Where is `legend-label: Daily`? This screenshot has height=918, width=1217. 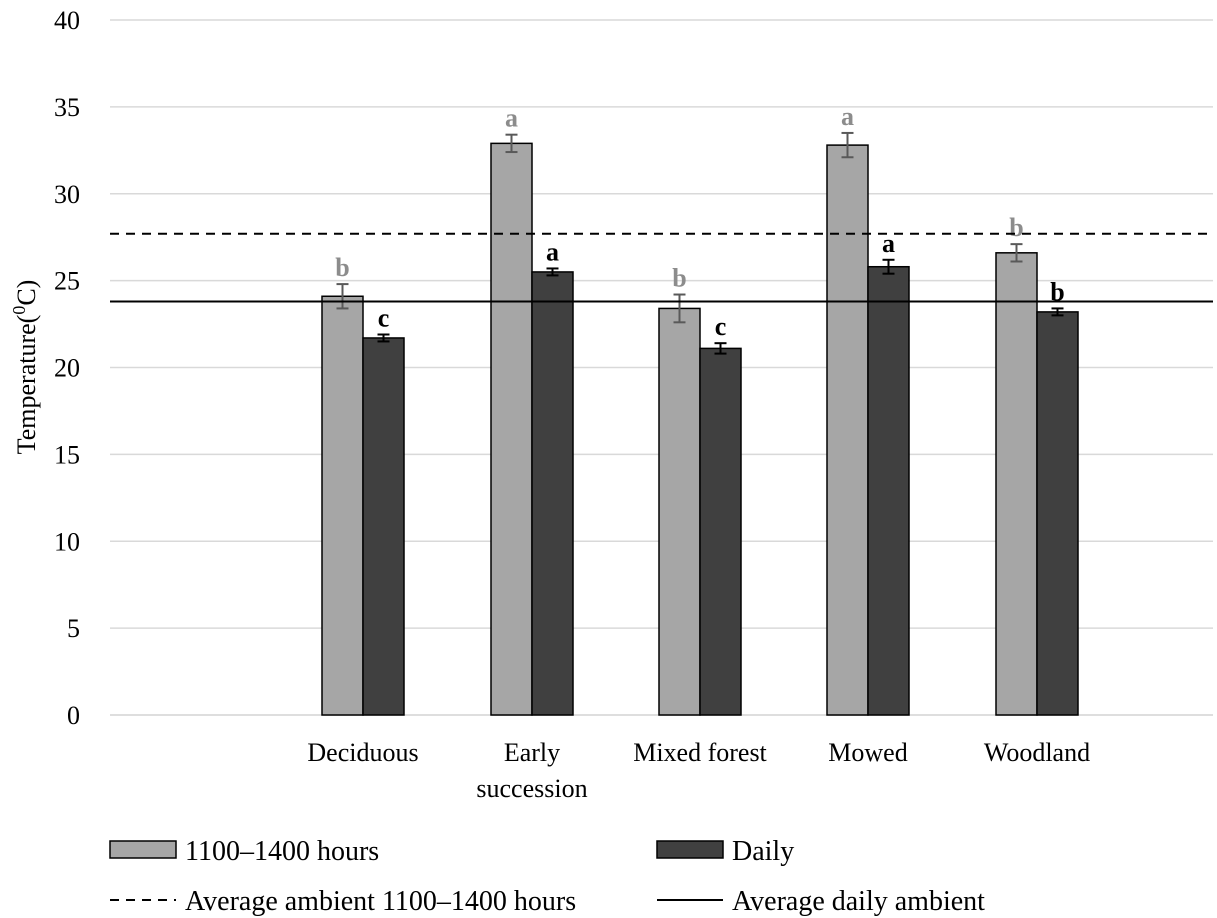
legend-label: Daily is located at coordinates (763, 851).